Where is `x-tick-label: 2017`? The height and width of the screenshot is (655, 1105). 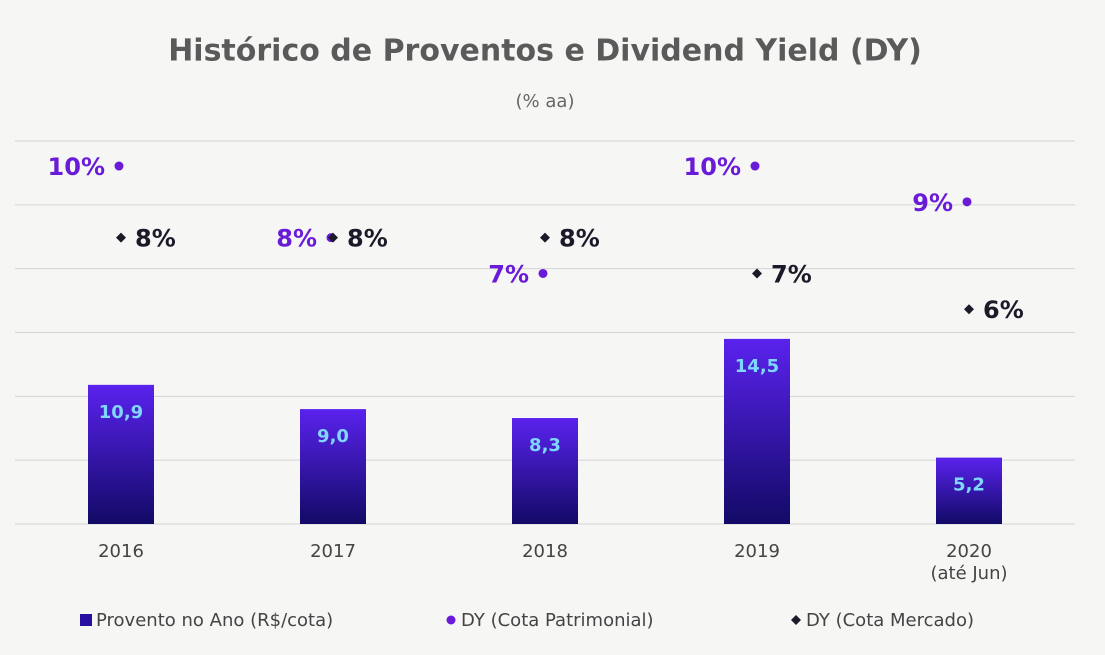
x-tick-label: 2017 is located at coordinates (333, 551).